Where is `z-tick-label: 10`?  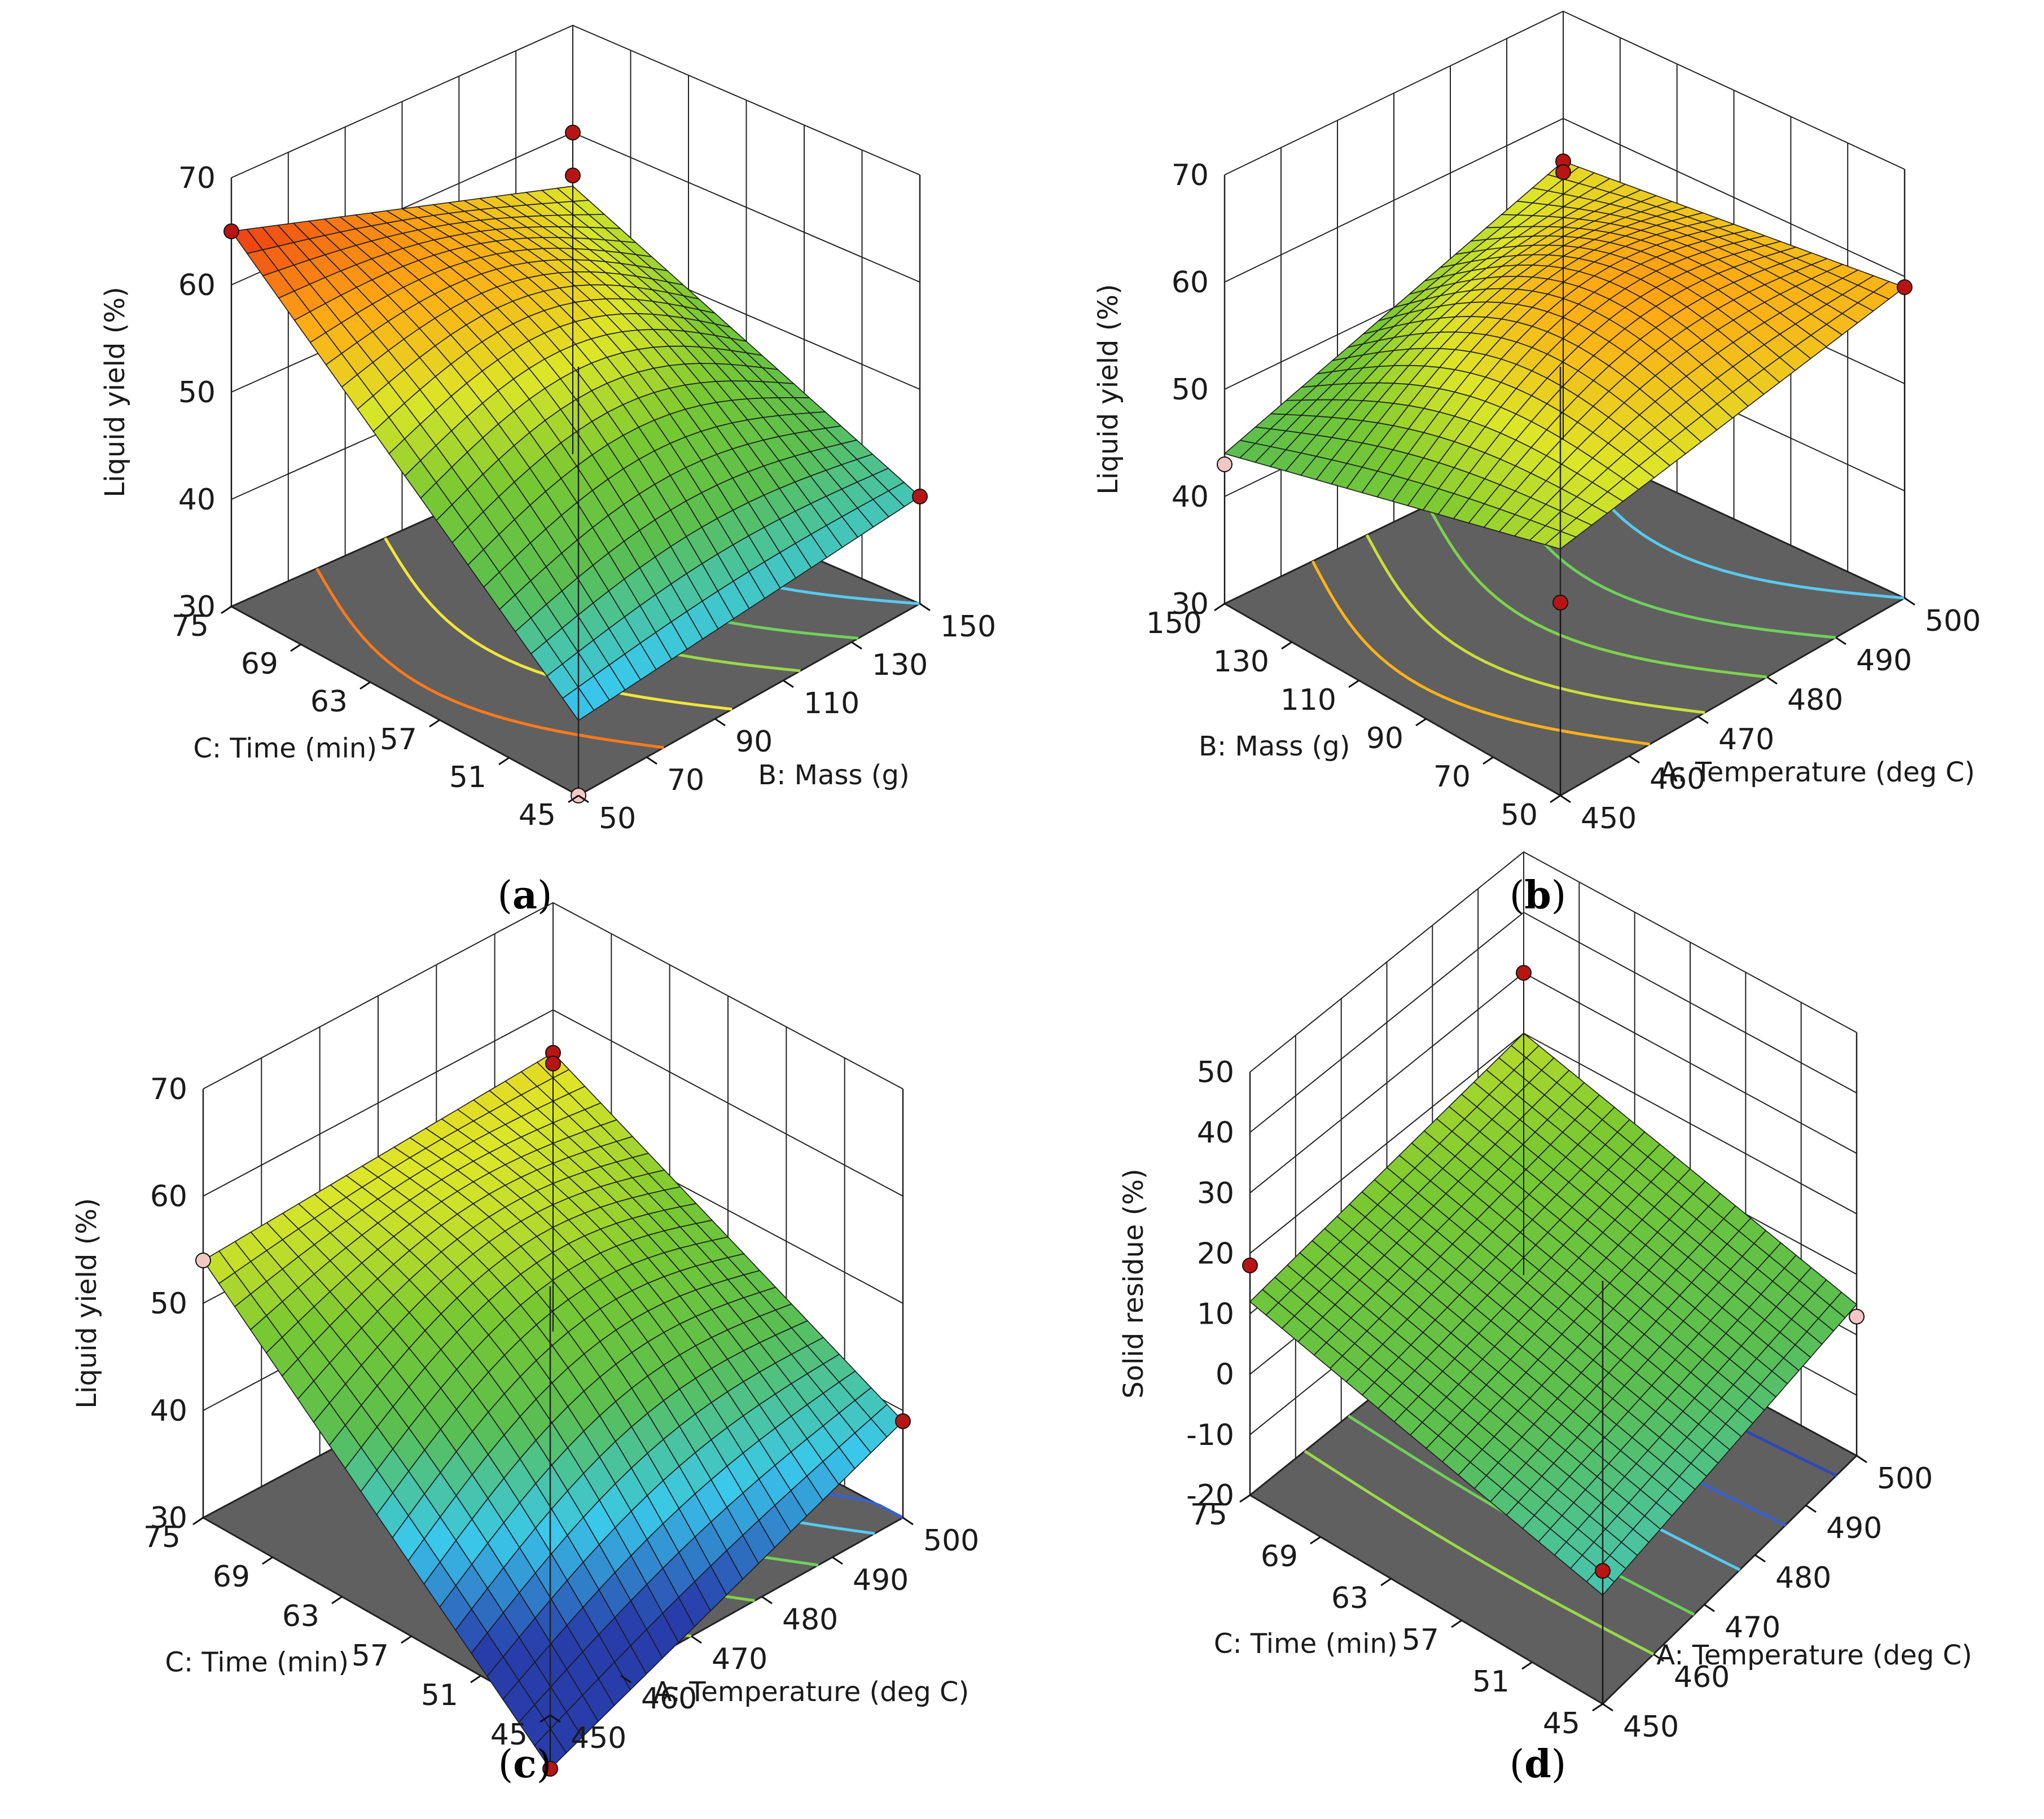
z-tick-label: 10 is located at coordinates (1215, 1315).